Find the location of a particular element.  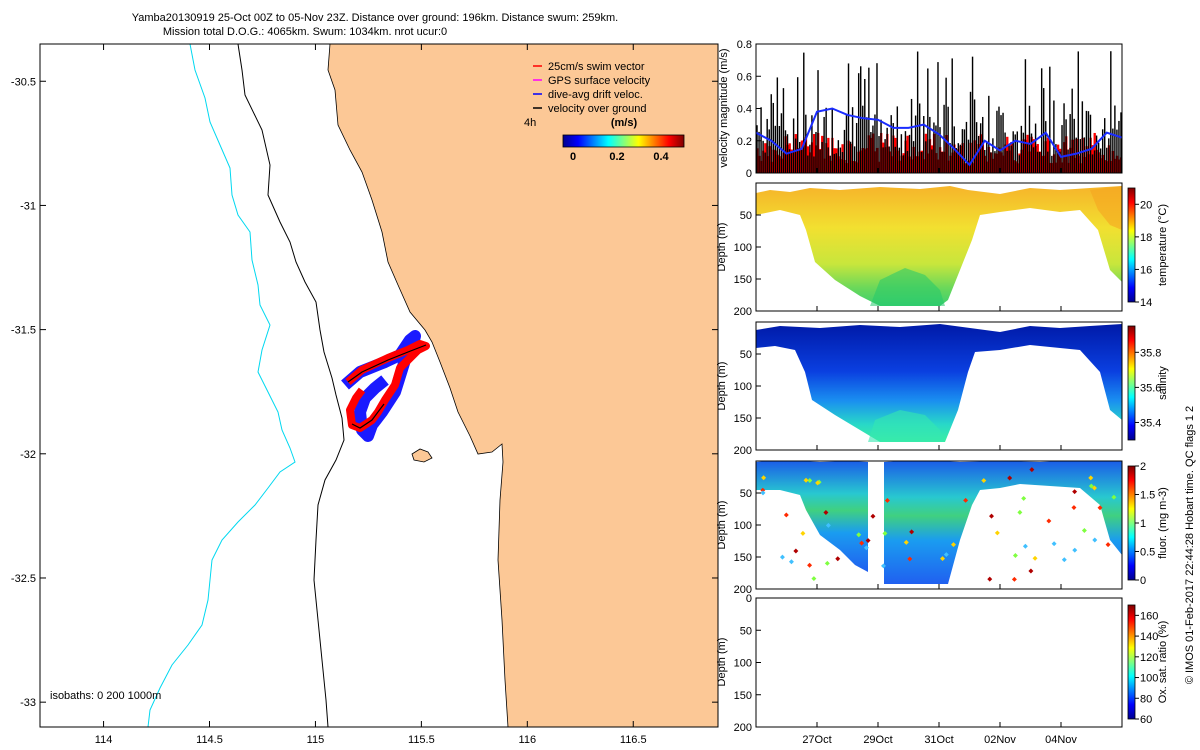

salinity-y-axis: 50 100 150 200 is located at coordinates (747, 403).